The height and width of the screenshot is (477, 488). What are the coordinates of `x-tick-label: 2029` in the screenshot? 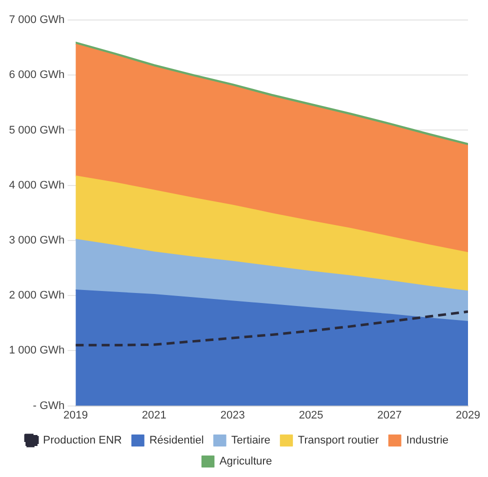 It's located at (468, 415).